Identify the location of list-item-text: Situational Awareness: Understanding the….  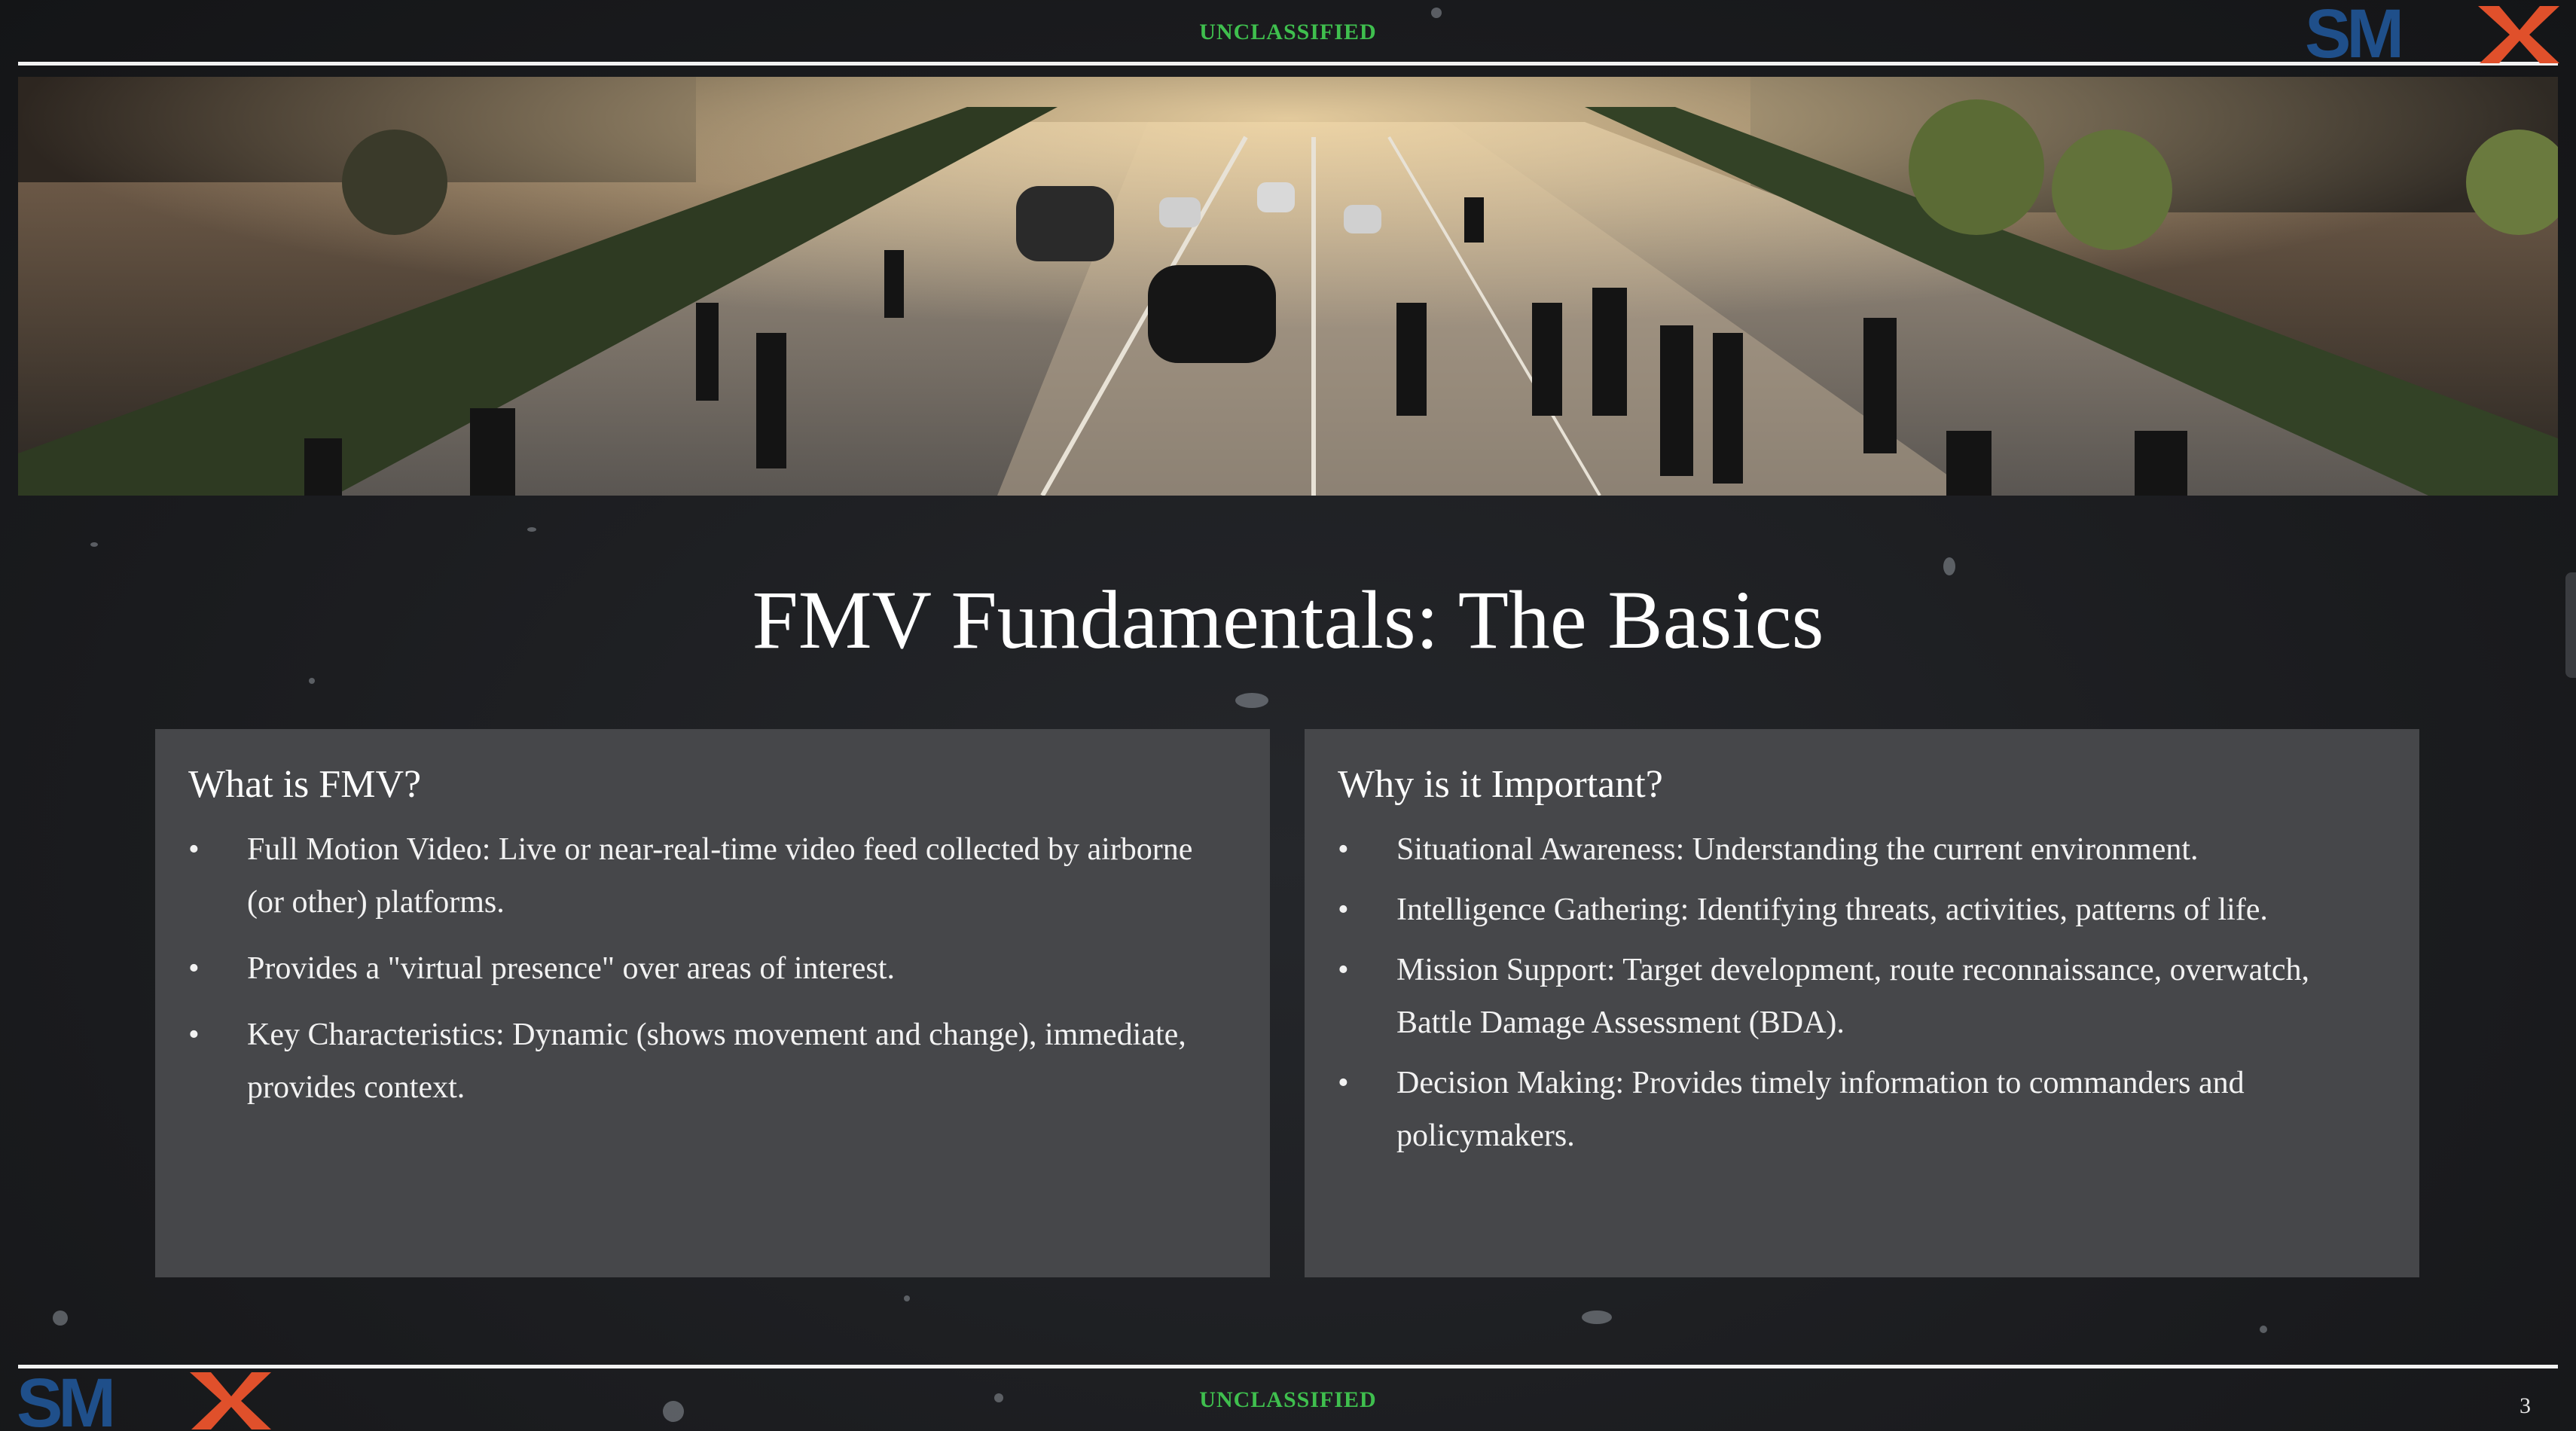
(1798, 849).